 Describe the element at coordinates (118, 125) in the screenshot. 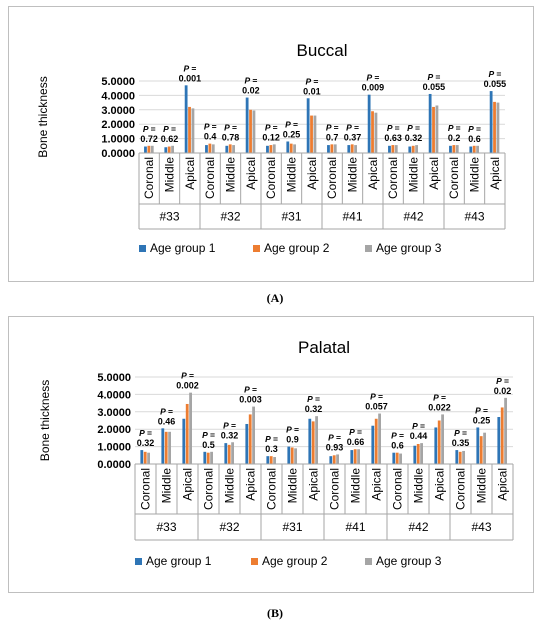

I see `y-tick-label: 2.0000` at that location.